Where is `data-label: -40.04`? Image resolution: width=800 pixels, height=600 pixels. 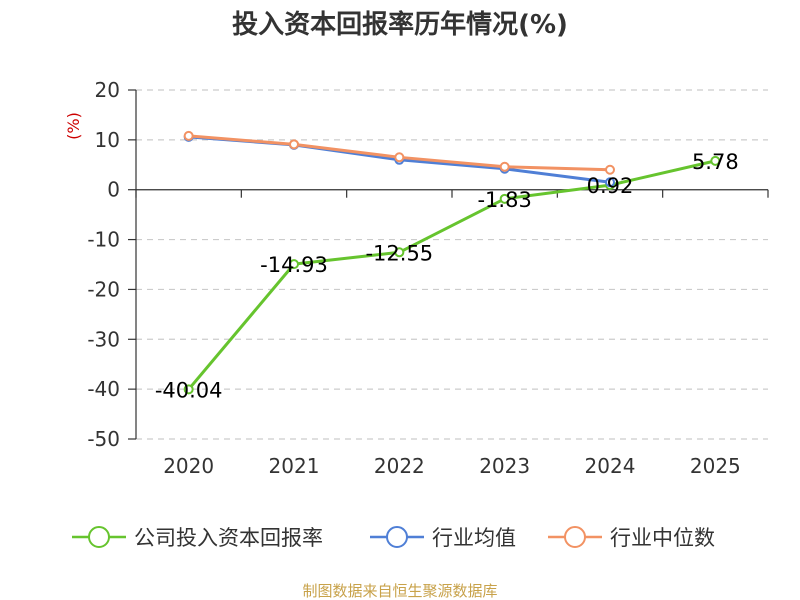
data-label: -40.04 is located at coordinates (189, 390).